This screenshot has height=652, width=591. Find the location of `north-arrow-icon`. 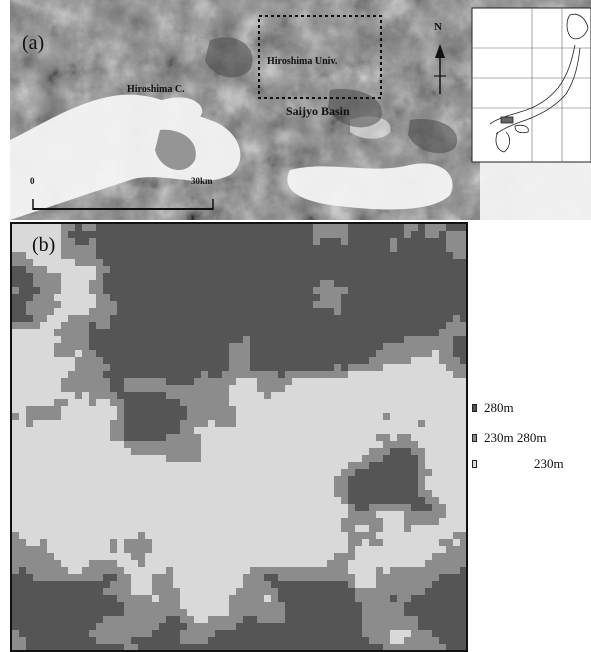

north-arrow-icon is located at coordinates (440, 69).